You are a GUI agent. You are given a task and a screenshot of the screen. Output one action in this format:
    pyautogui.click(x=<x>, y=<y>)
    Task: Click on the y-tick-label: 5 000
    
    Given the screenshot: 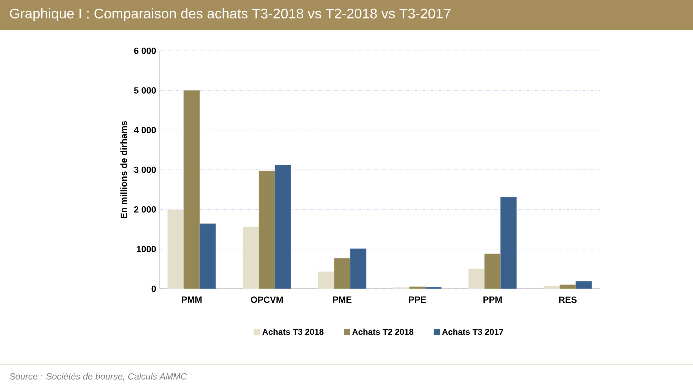 What is the action you would take?
    pyautogui.click(x=145, y=90)
    